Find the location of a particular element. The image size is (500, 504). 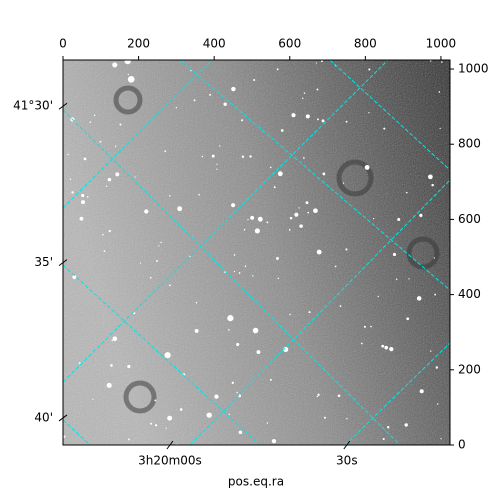

world-x-tick is located at coordinates (347, 445).